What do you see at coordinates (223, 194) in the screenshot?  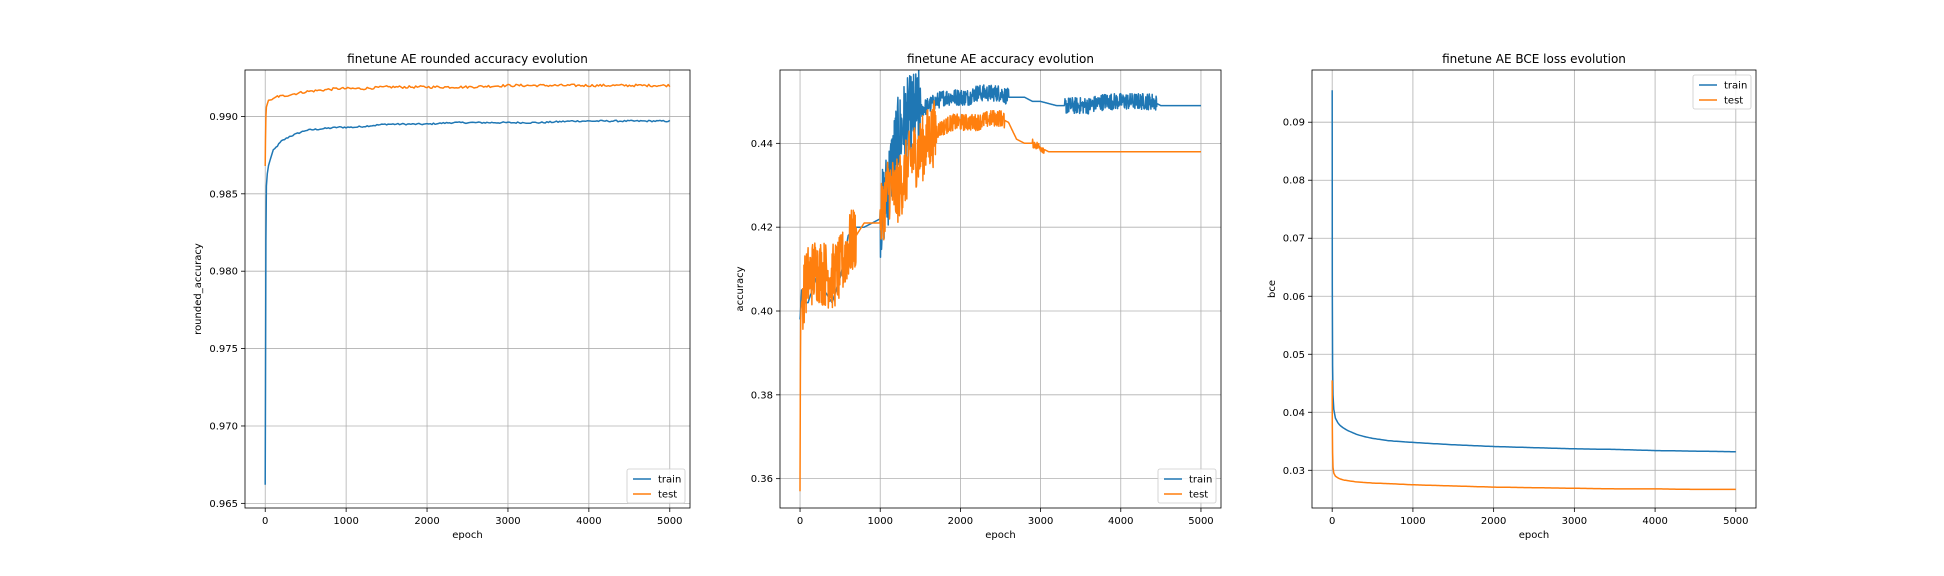 I see `y-tick-label: 0.985` at bounding box center [223, 194].